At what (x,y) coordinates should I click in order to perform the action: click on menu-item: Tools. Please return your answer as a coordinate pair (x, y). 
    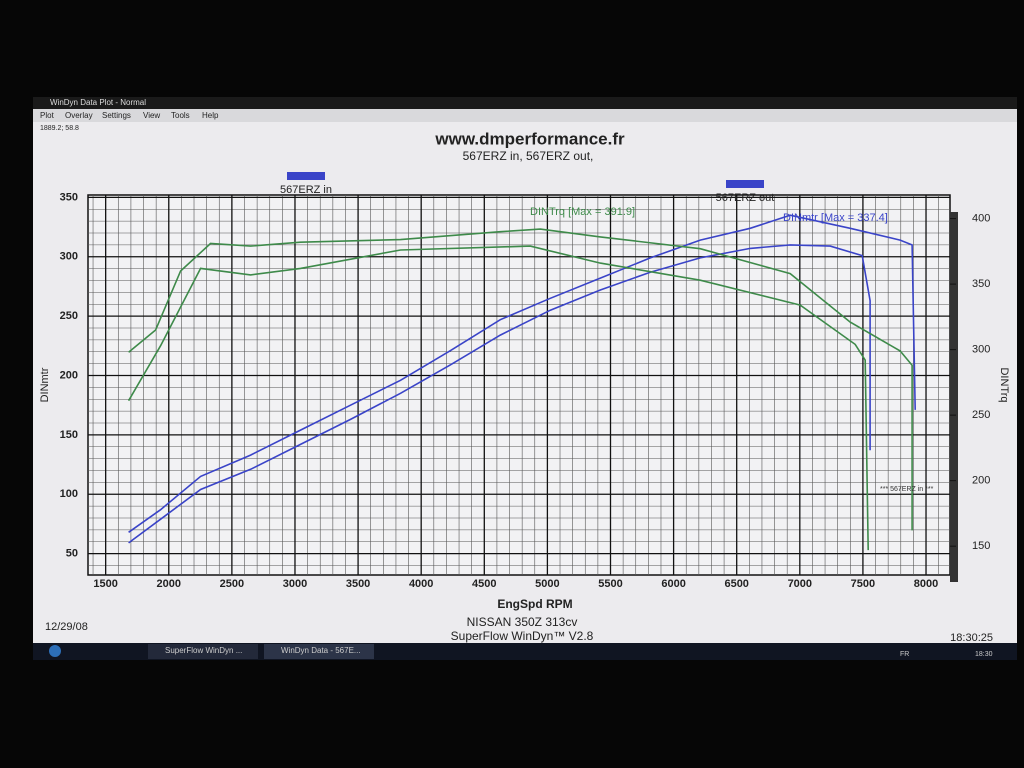
    Looking at the image, I should click on (180, 115).